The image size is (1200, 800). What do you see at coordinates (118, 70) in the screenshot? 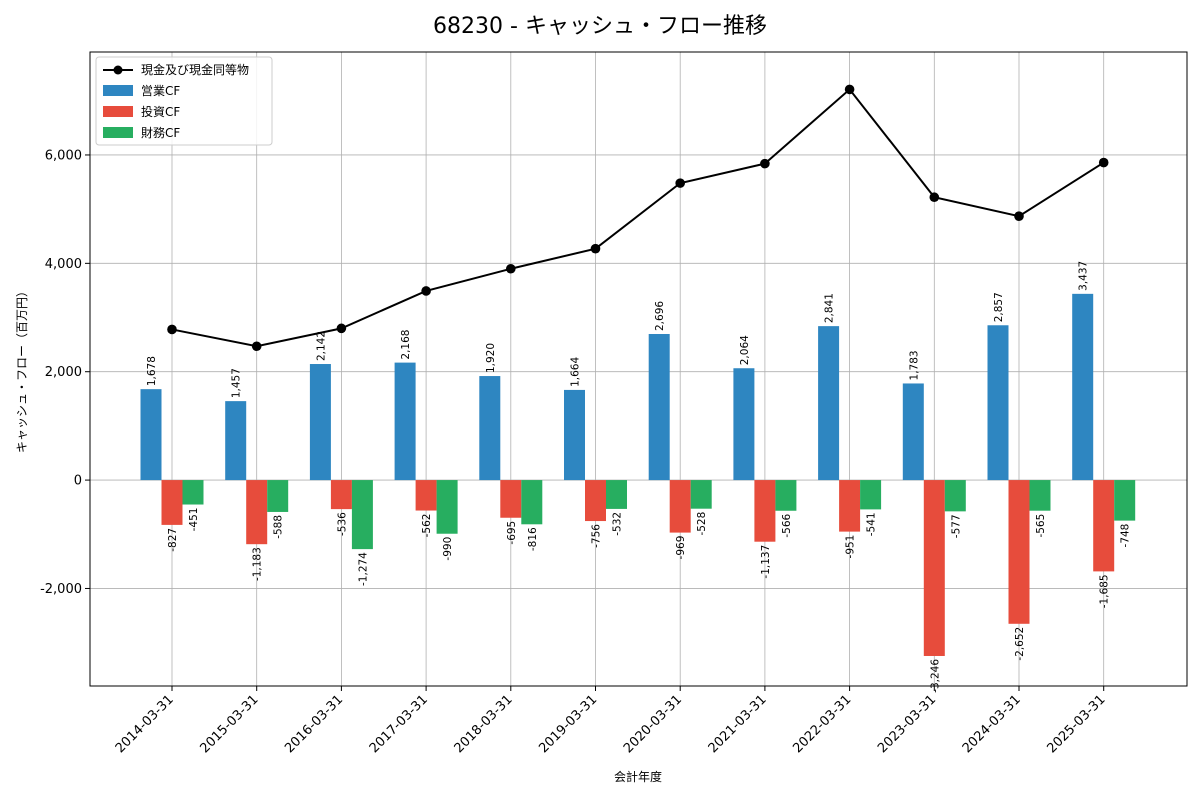
I see `legend-line-marker` at bounding box center [118, 70].